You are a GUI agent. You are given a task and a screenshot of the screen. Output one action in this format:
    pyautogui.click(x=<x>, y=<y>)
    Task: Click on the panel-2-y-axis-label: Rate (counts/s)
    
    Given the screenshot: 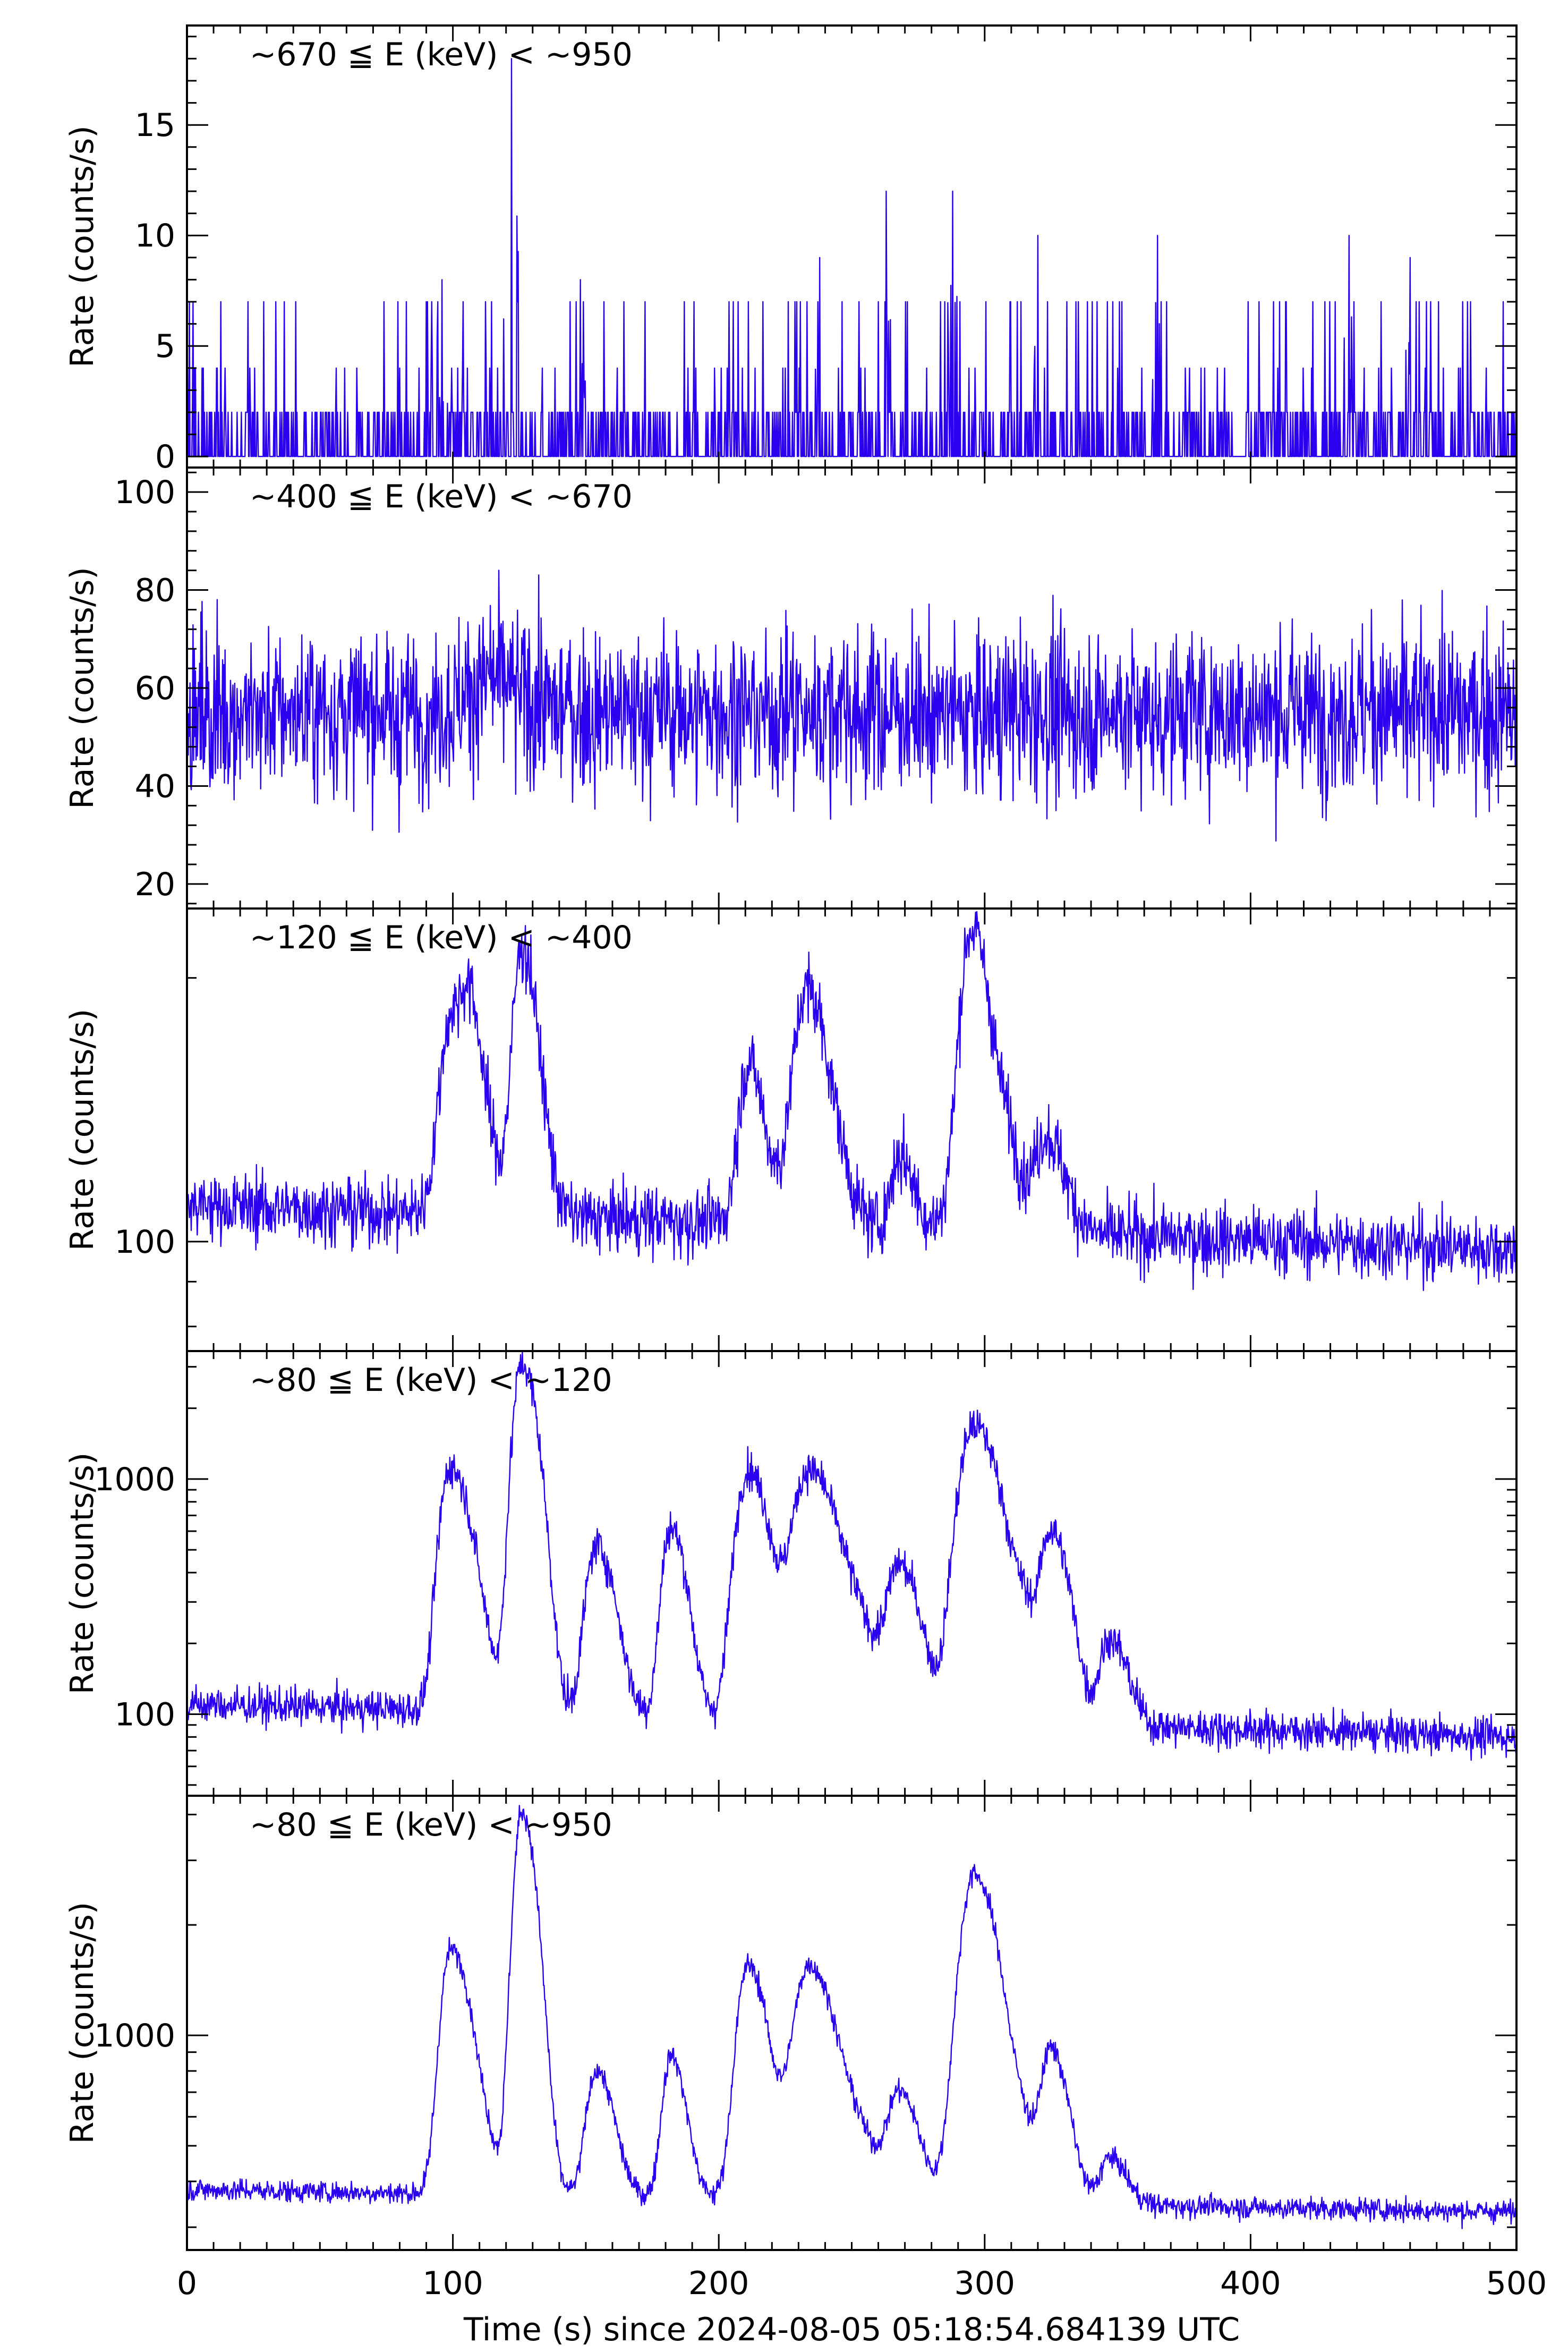 What is the action you would take?
    pyautogui.click(x=83, y=688)
    